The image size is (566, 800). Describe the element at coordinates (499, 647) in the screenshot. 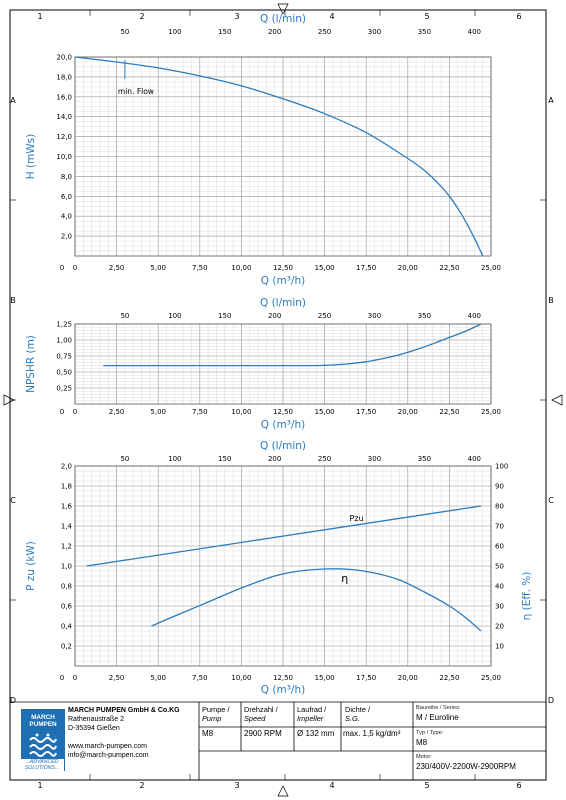

I see `y2-tick-label: 10` at that location.